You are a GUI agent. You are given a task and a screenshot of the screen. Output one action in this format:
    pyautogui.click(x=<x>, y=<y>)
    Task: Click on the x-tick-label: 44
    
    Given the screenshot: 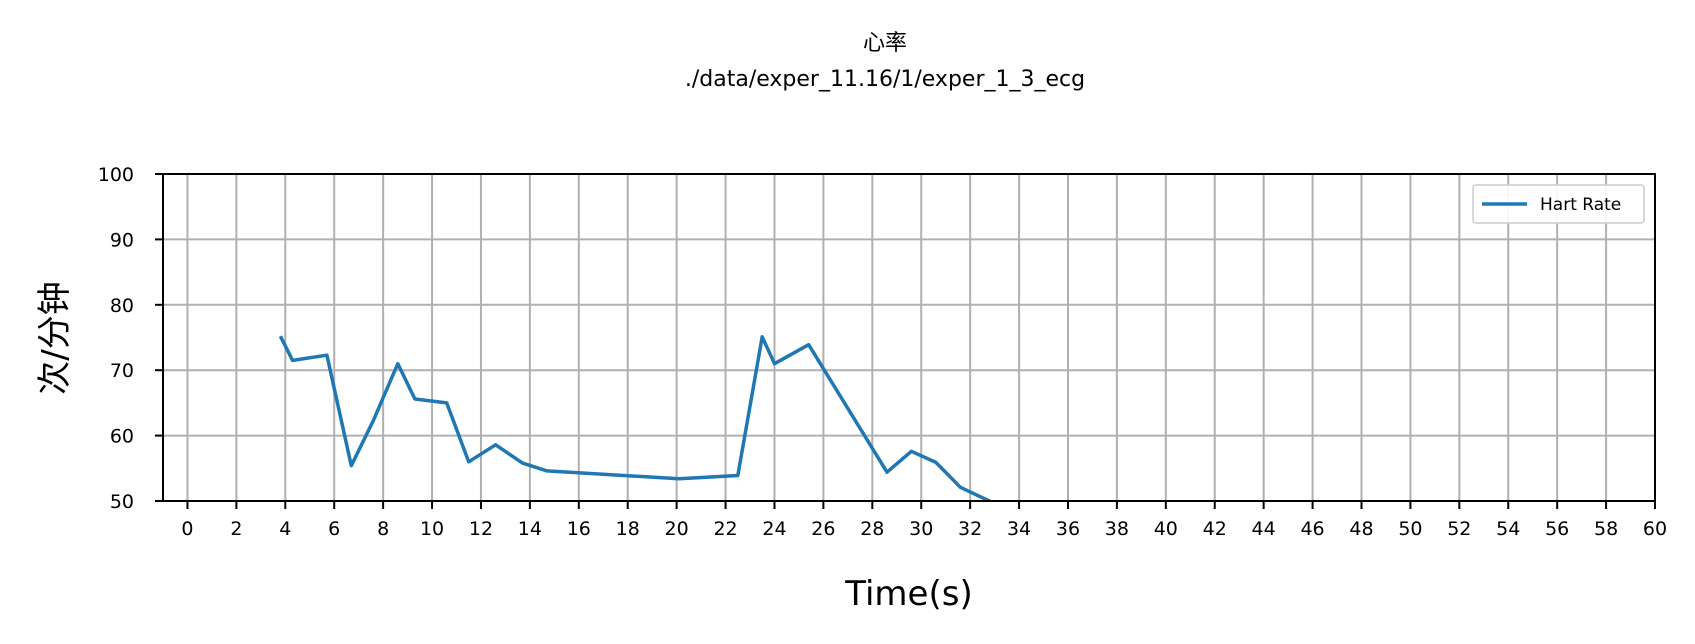 What is the action you would take?
    pyautogui.click(x=1264, y=529)
    